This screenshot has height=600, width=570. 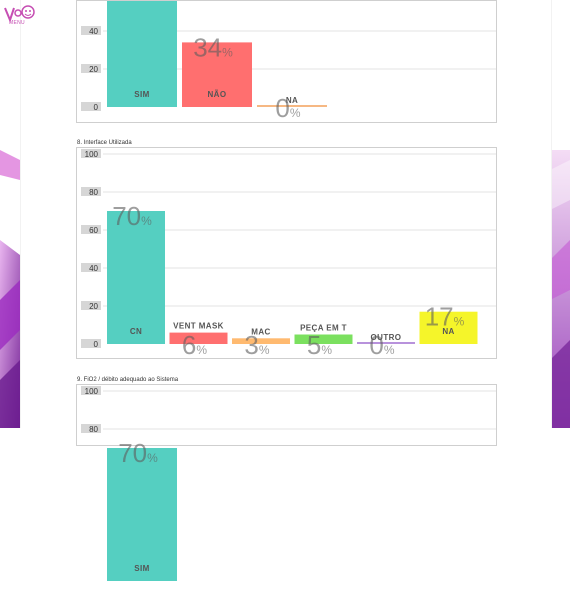 What do you see at coordinates (194, 344) in the screenshot?
I see `value-label: 6%` at bounding box center [194, 344].